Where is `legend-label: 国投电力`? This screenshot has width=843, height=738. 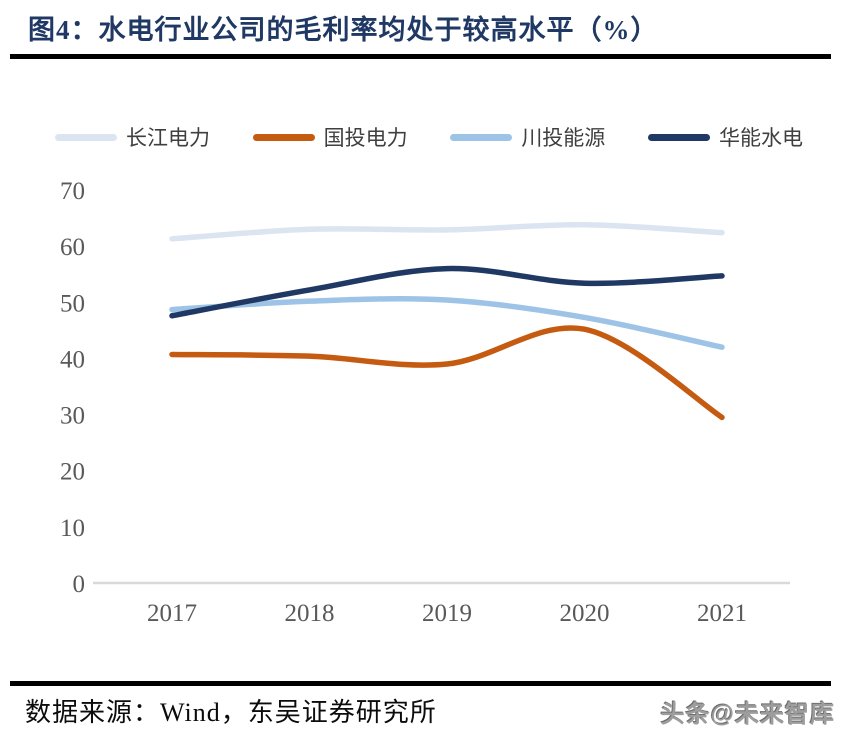 legend-label: 国投电力 is located at coordinates (365, 138).